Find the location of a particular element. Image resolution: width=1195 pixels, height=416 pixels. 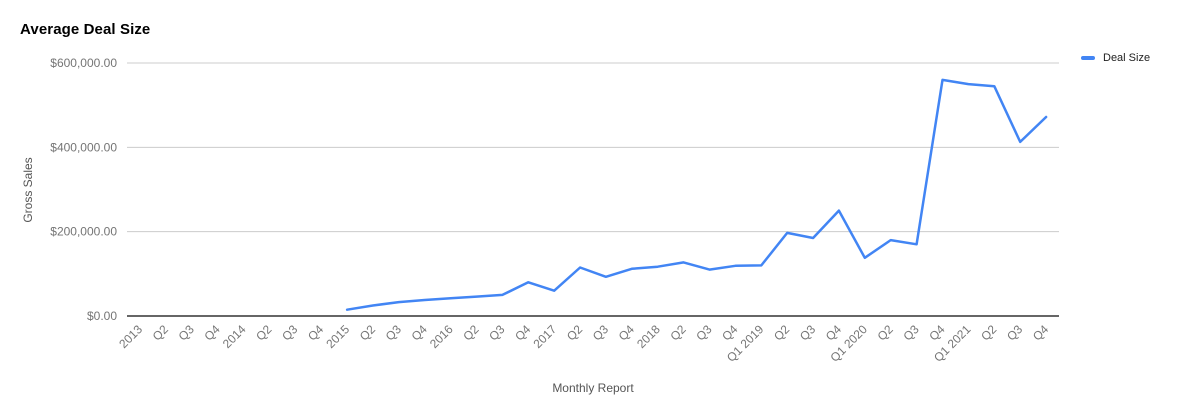

legend-swatch-deal-size is located at coordinates (1088, 58).